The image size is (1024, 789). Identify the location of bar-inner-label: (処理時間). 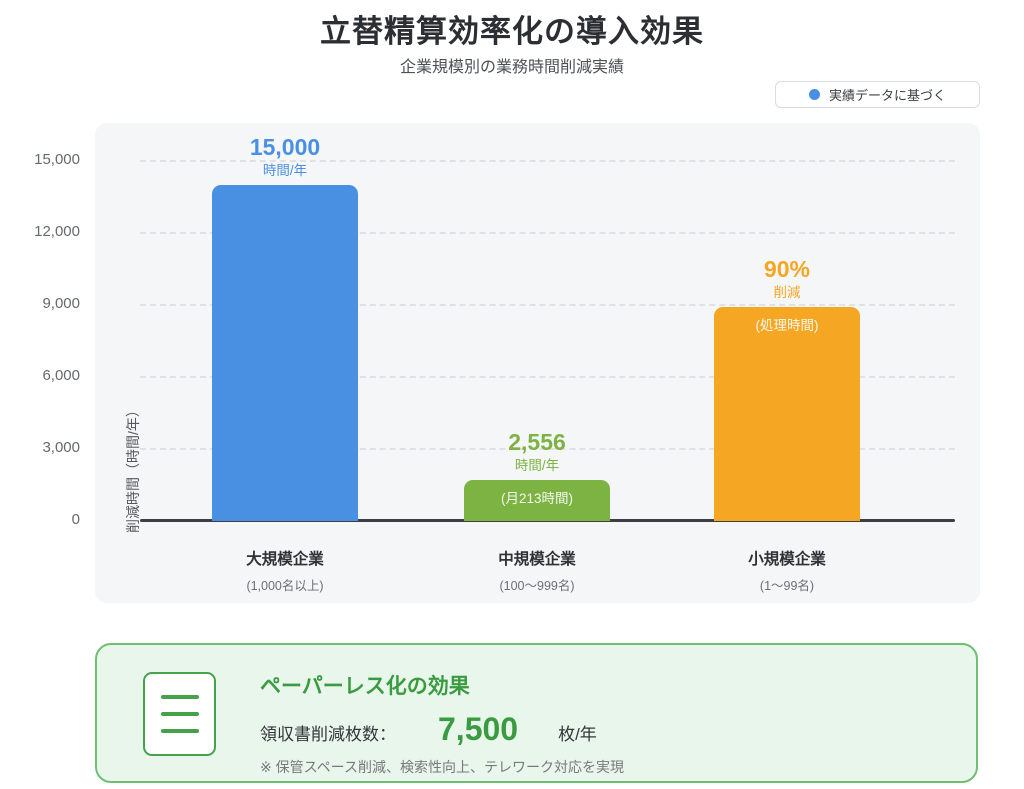
(787, 325).